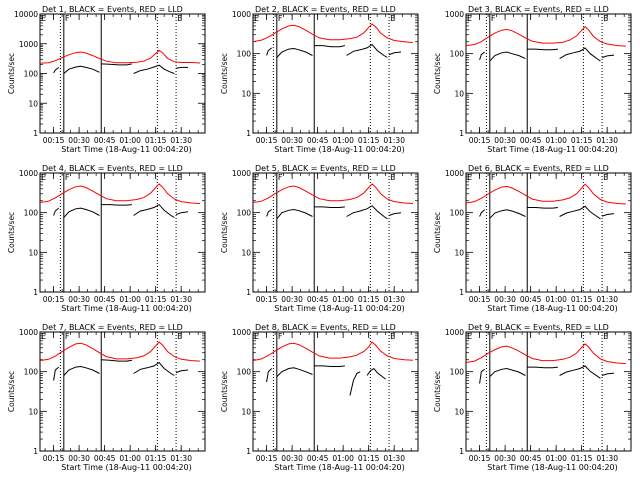 This screenshot has width=640, height=480. Describe the element at coordinates (545, 354) in the screenshot. I see `series-lld-line` at that location.